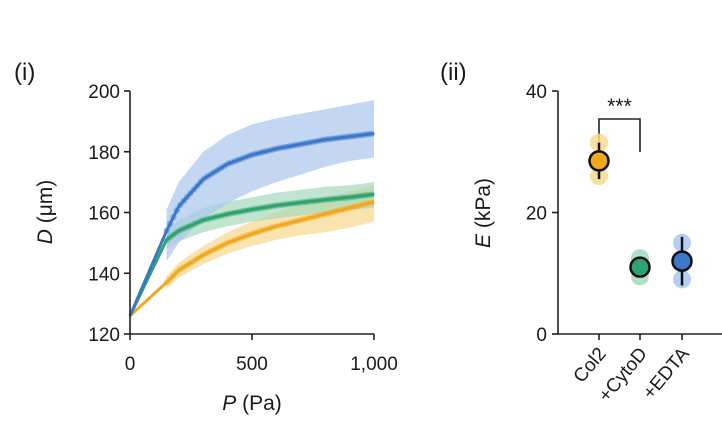  Describe the element at coordinates (24, 72) in the screenshot. I see `panel-label-i: (i)` at that location.